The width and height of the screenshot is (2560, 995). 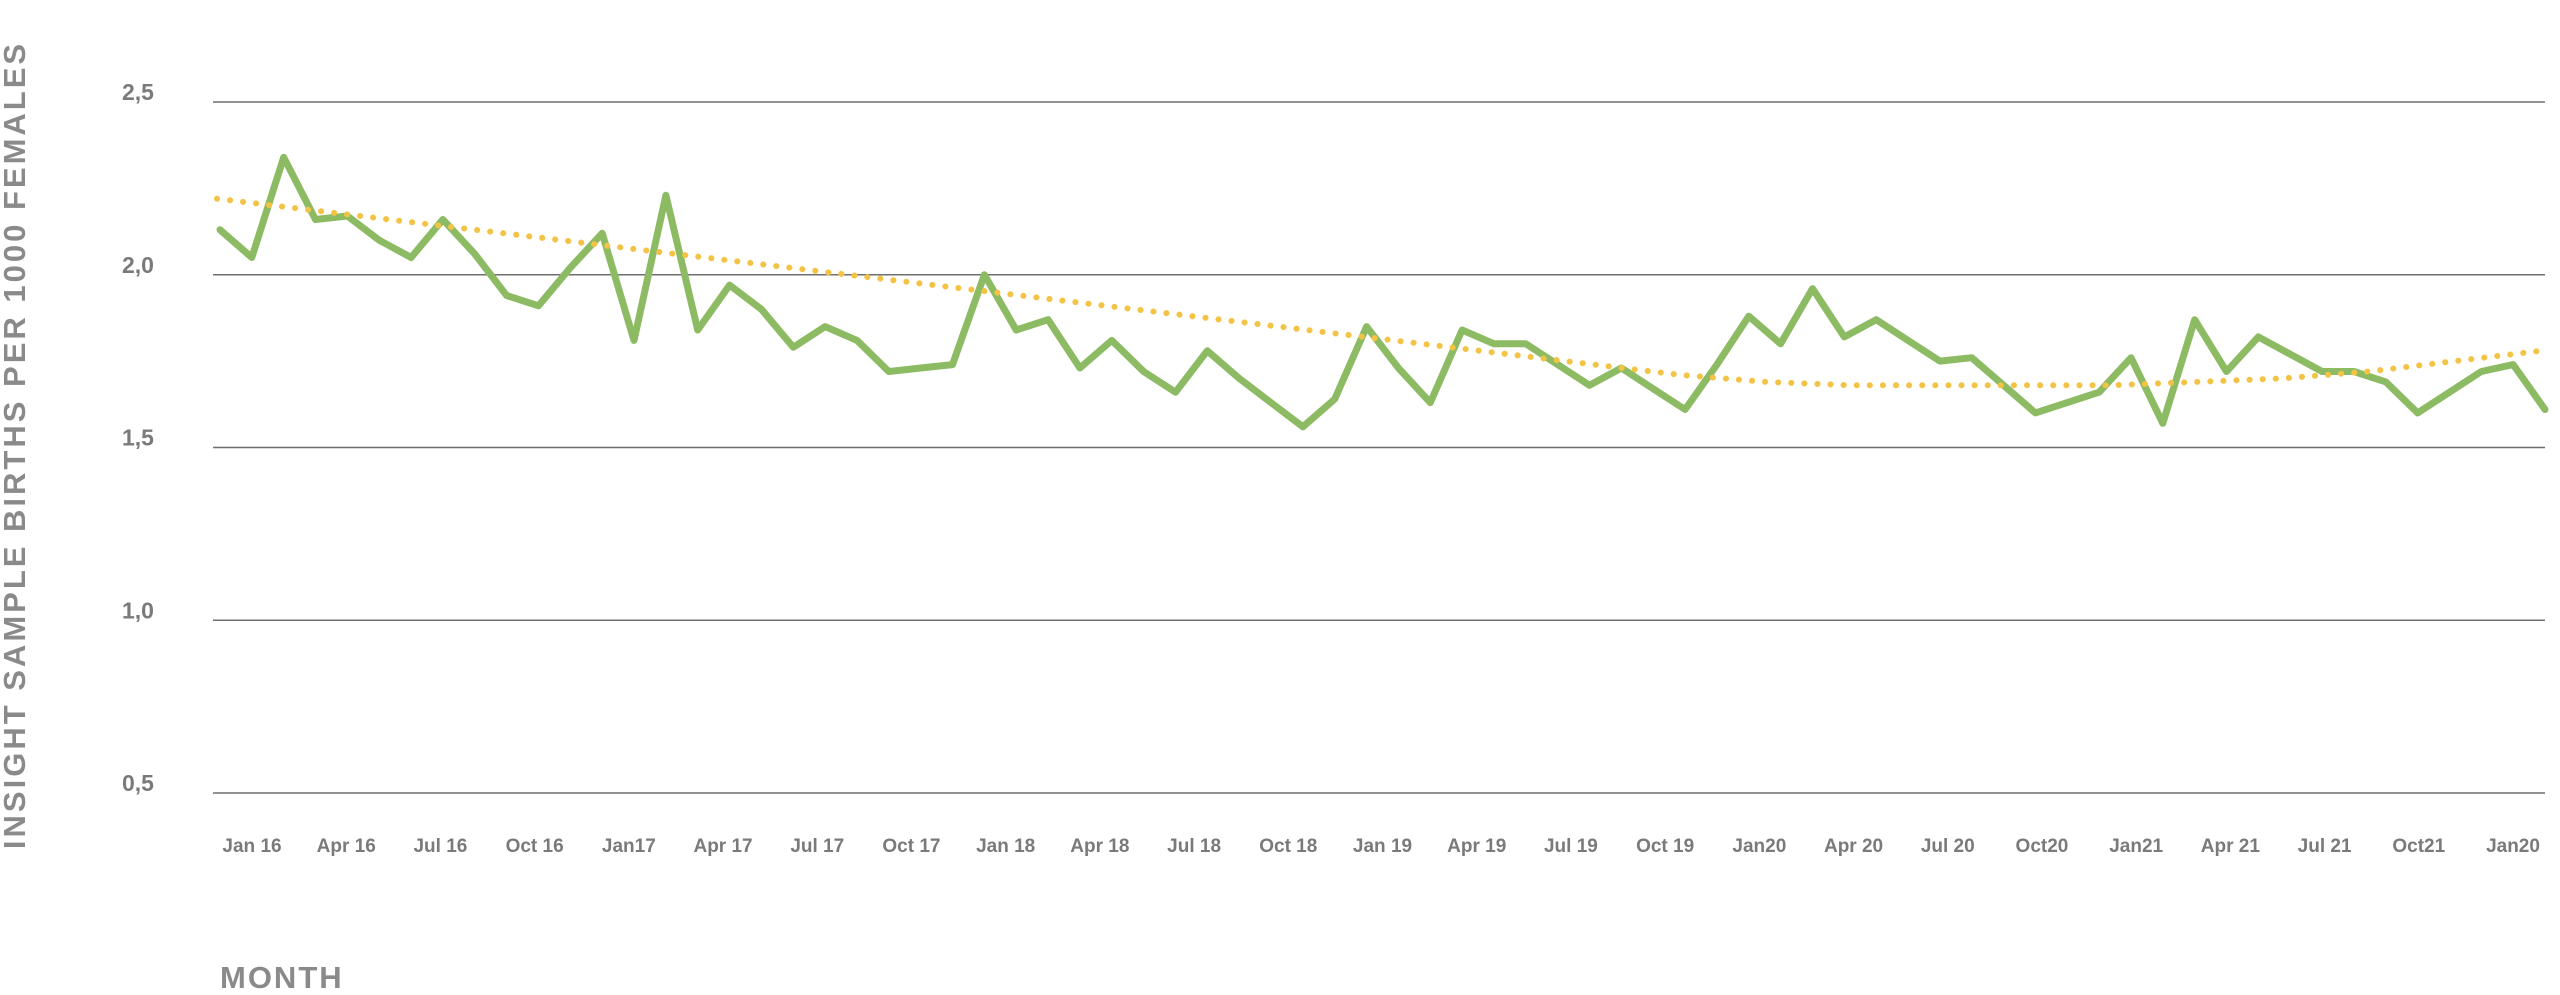 What do you see at coordinates (346, 846) in the screenshot?
I see `x-tick-label: Apr 16` at bounding box center [346, 846].